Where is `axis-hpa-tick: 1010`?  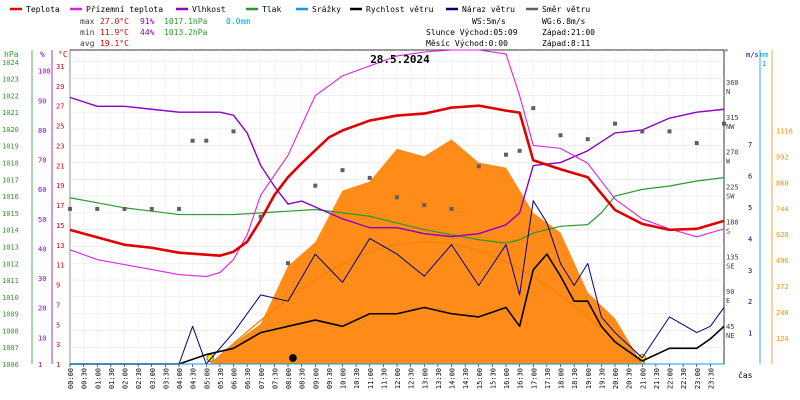
axis-hpa-tick: 1010 is located at coordinates (10, 298).